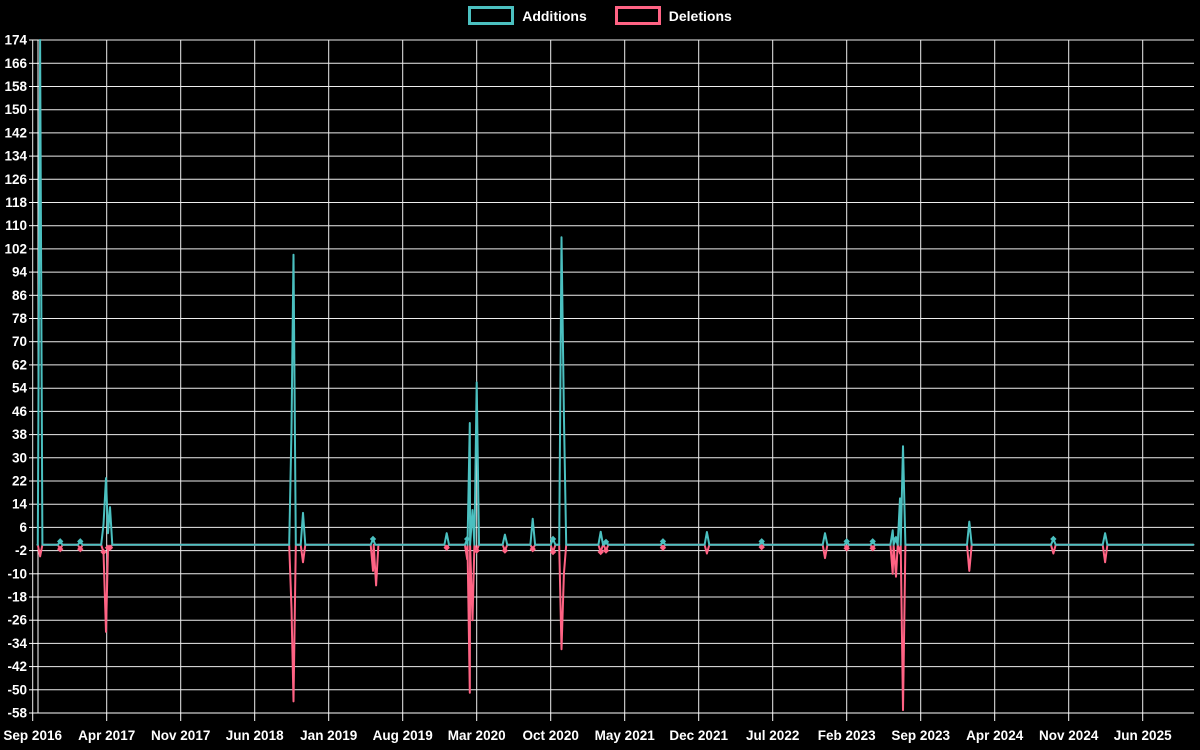 Image resolution: width=1200 pixels, height=750 pixels. Describe the element at coordinates (20, 272) in the screenshot. I see `y-axis-tick-label: 94` at that location.